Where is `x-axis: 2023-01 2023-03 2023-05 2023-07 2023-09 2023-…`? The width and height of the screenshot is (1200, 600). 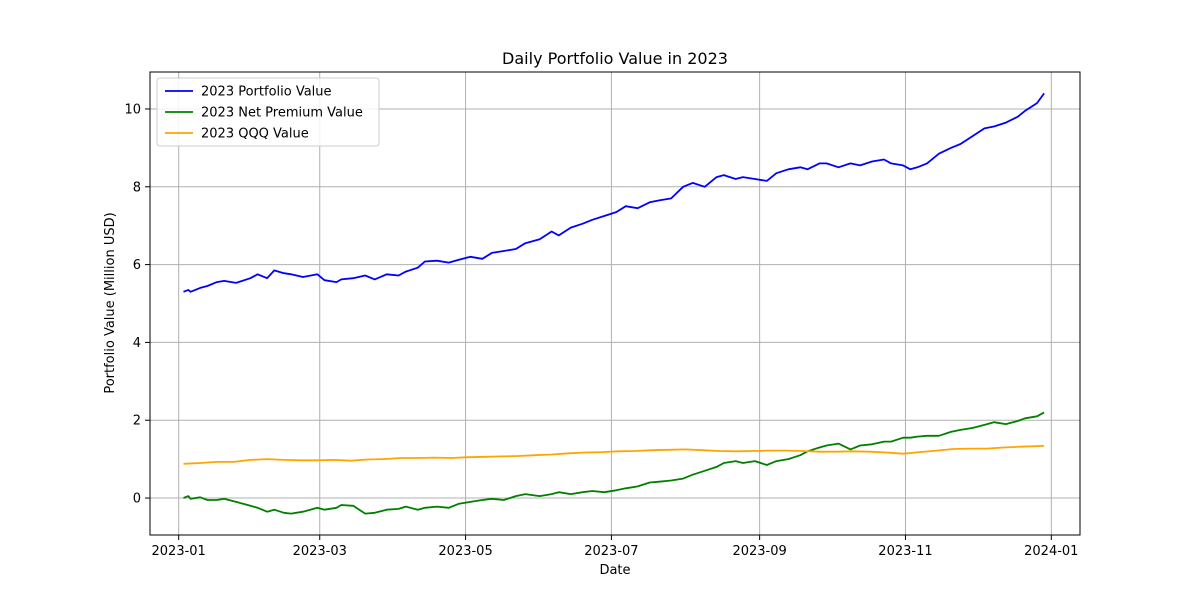 x-axis: 2023-01 2023-03 2023-05 2023-07 2023-09 2023-… is located at coordinates (615, 547).